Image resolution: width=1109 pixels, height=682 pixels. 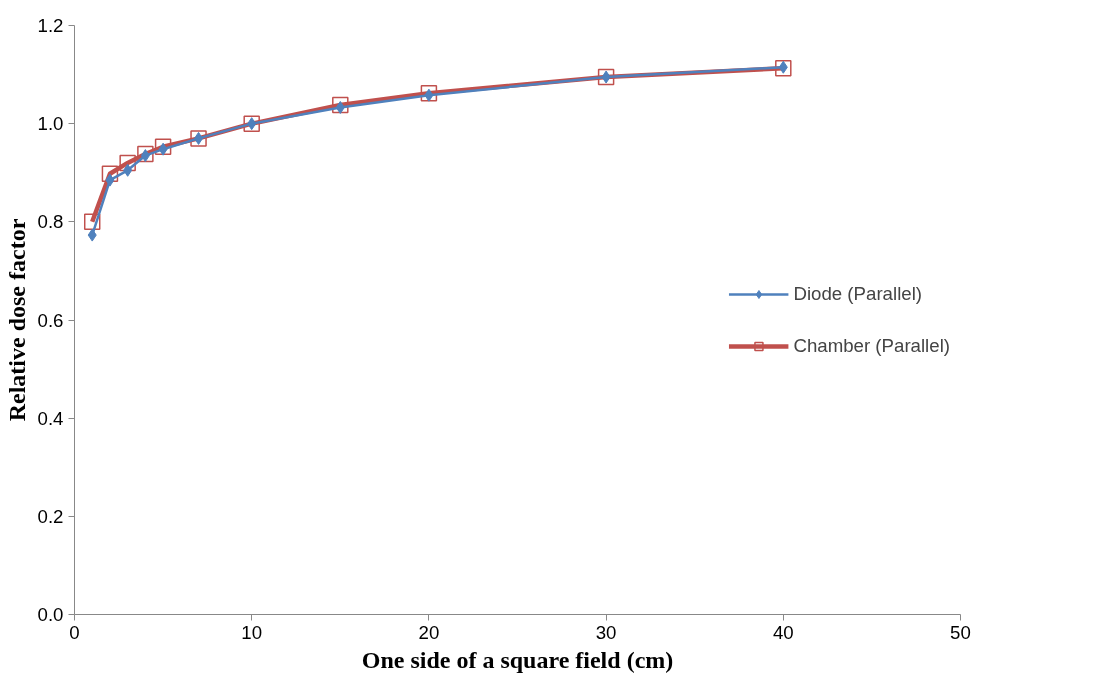 What do you see at coordinates (74, 632) in the screenshot?
I see `x-tick-label: 0` at bounding box center [74, 632].